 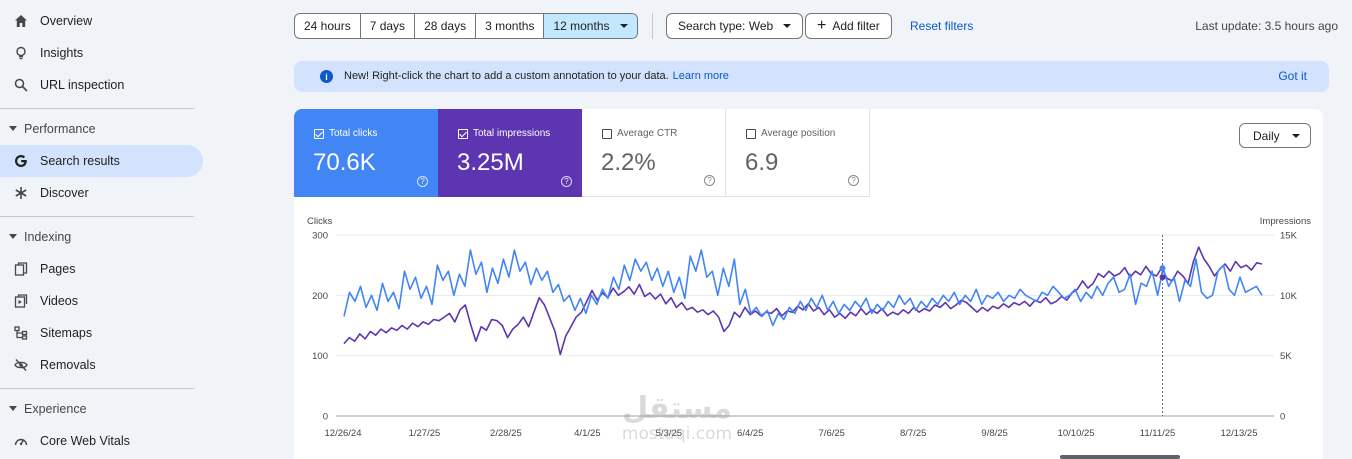 What do you see at coordinates (1289, 296) in the screenshot?
I see `y-right-tick-label: 10K` at bounding box center [1289, 296].